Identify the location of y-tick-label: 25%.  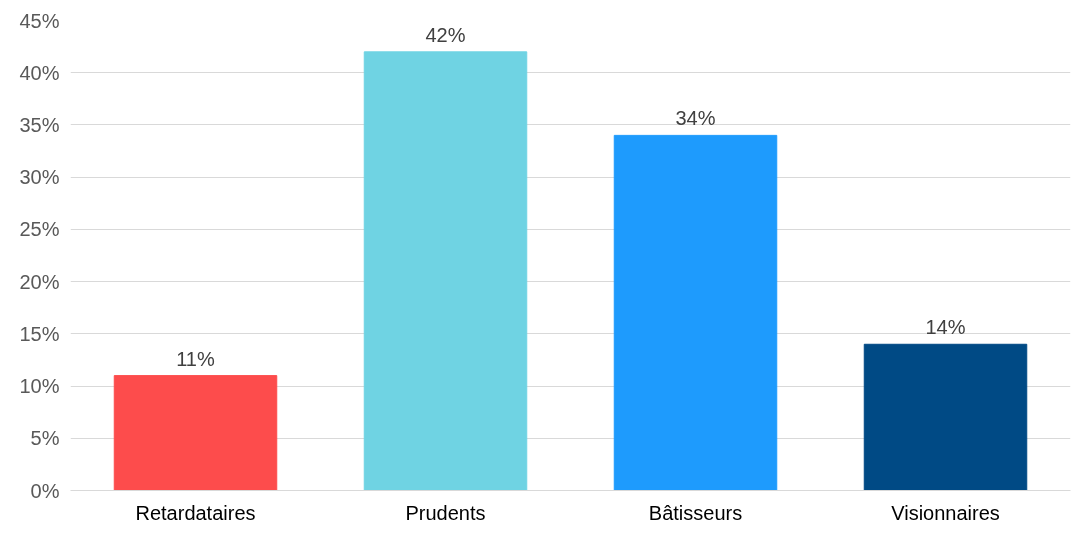
(39, 229).